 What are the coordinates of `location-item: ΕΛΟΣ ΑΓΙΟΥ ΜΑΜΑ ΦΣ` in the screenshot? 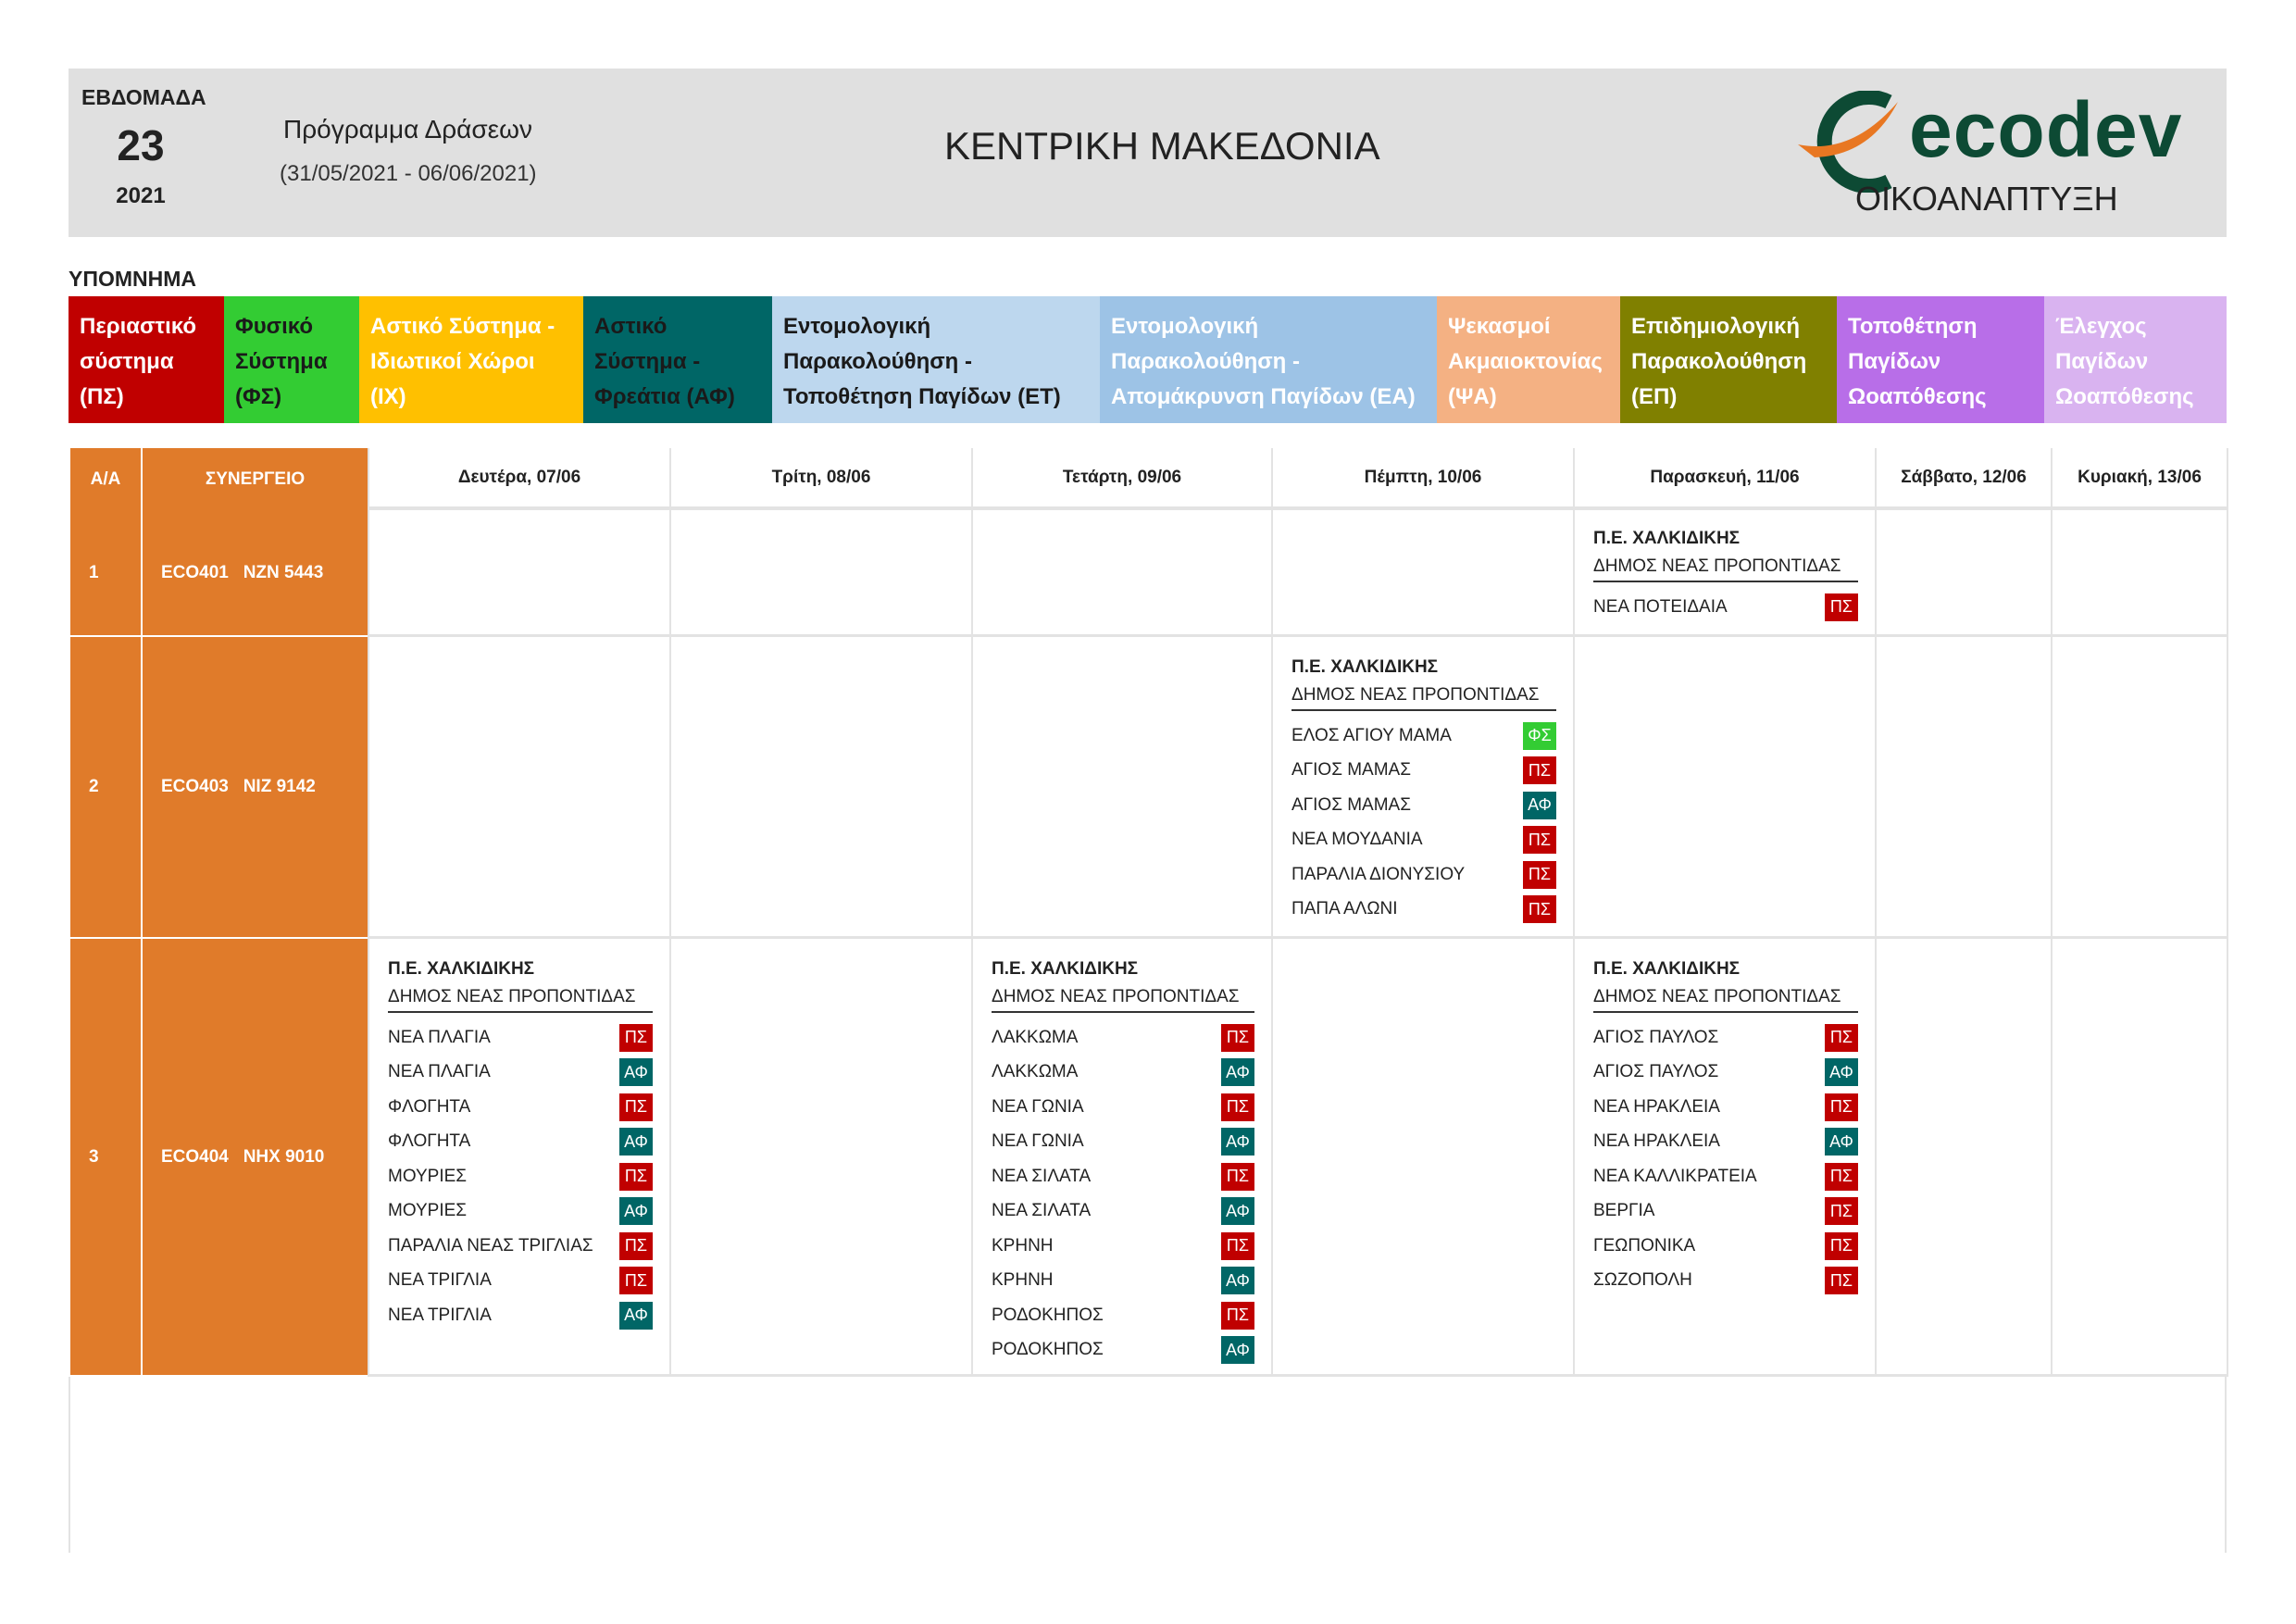 It's located at (1424, 736).